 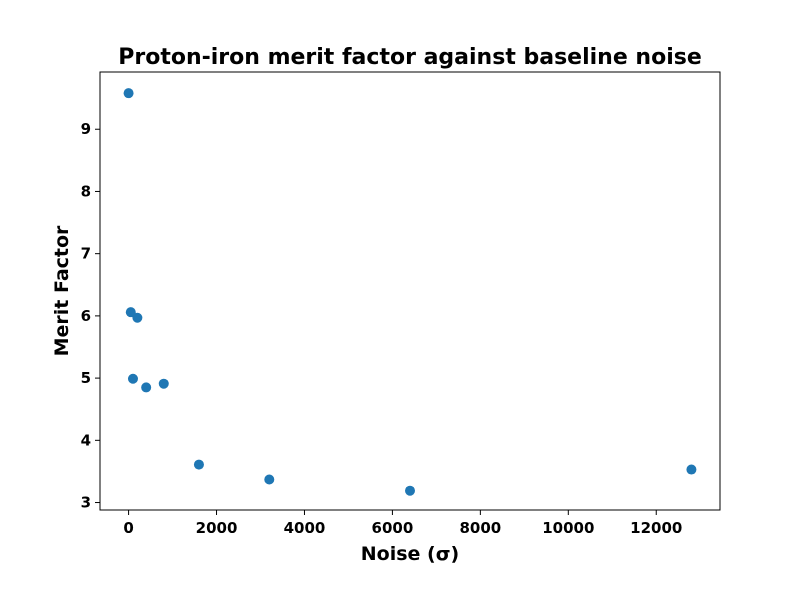 I want to click on x-tick-label: 8000, so click(x=480, y=528).